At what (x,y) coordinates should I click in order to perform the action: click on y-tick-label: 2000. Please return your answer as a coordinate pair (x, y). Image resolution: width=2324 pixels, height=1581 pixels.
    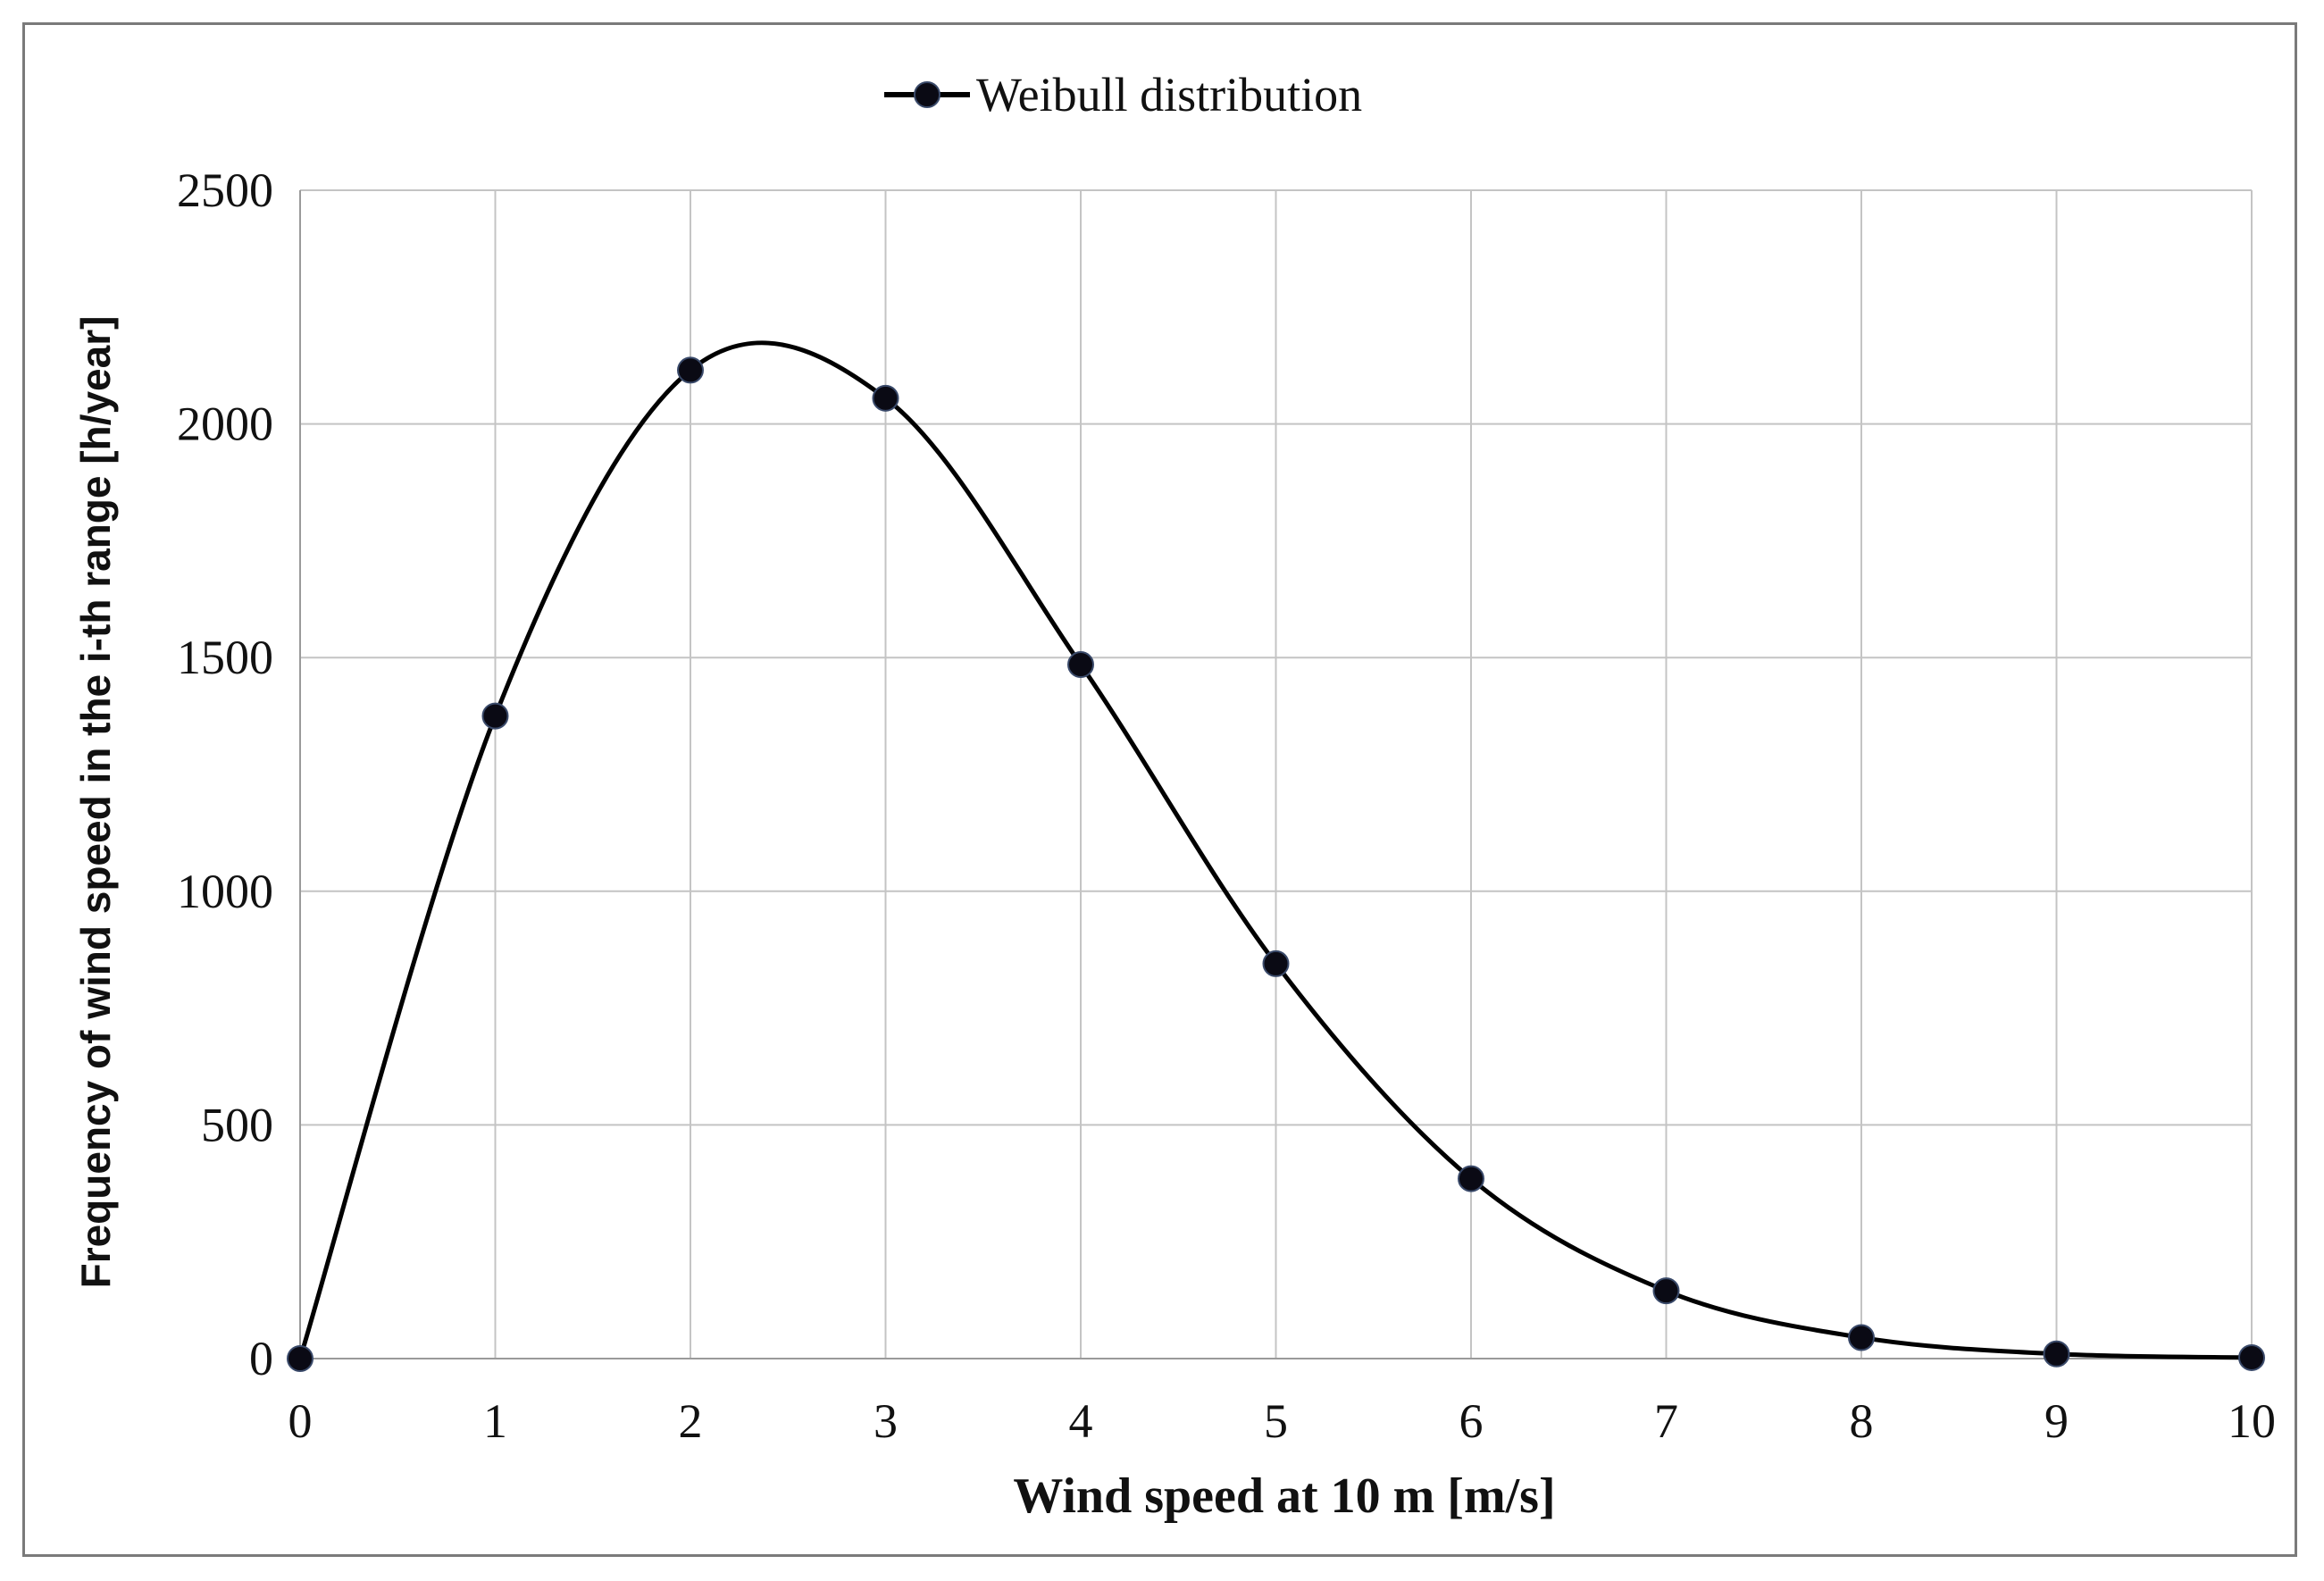
    Looking at the image, I should click on (225, 424).